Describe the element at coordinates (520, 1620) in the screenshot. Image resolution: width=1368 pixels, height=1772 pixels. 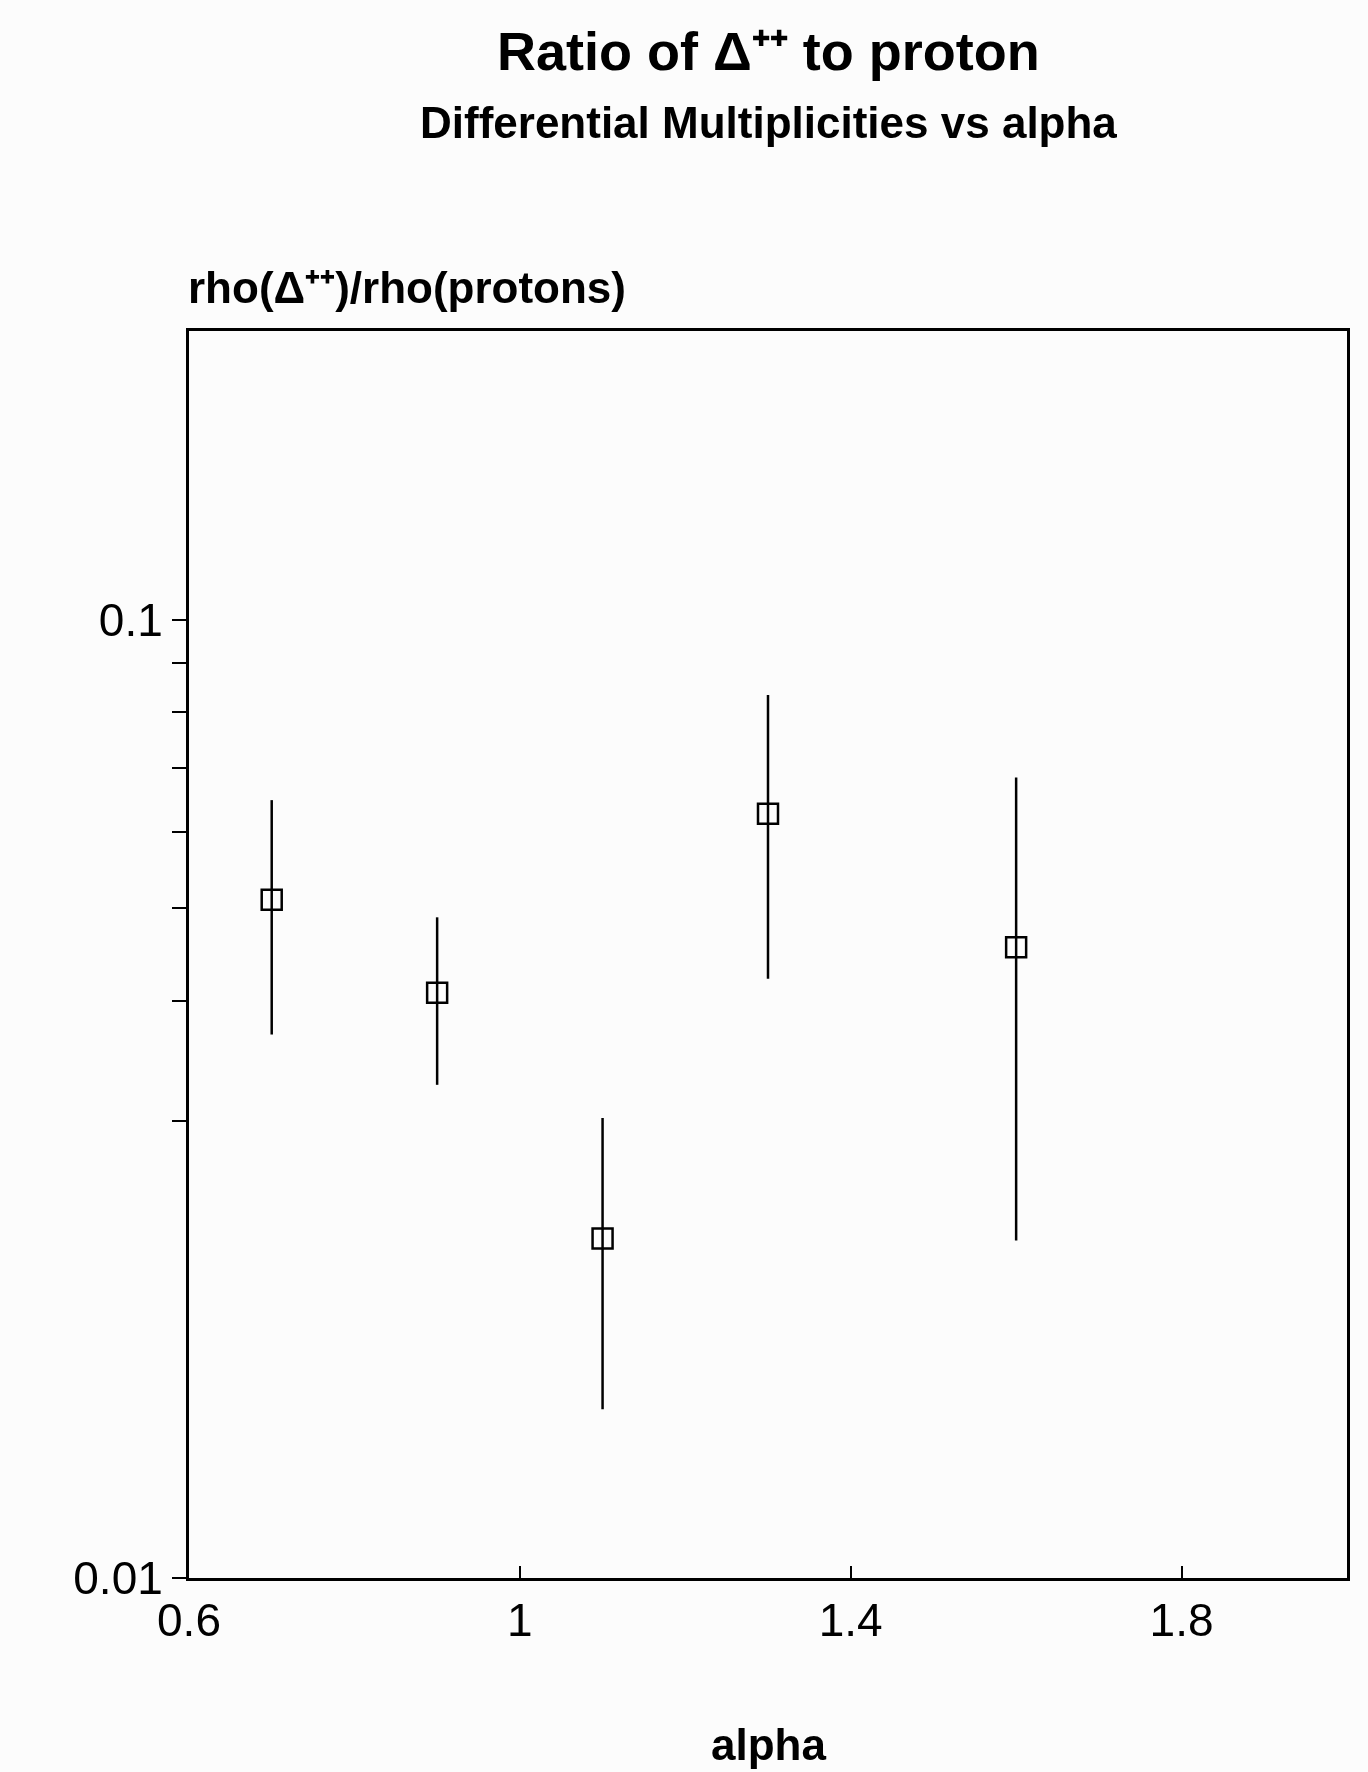
I see `x-tick-label: 1` at that location.